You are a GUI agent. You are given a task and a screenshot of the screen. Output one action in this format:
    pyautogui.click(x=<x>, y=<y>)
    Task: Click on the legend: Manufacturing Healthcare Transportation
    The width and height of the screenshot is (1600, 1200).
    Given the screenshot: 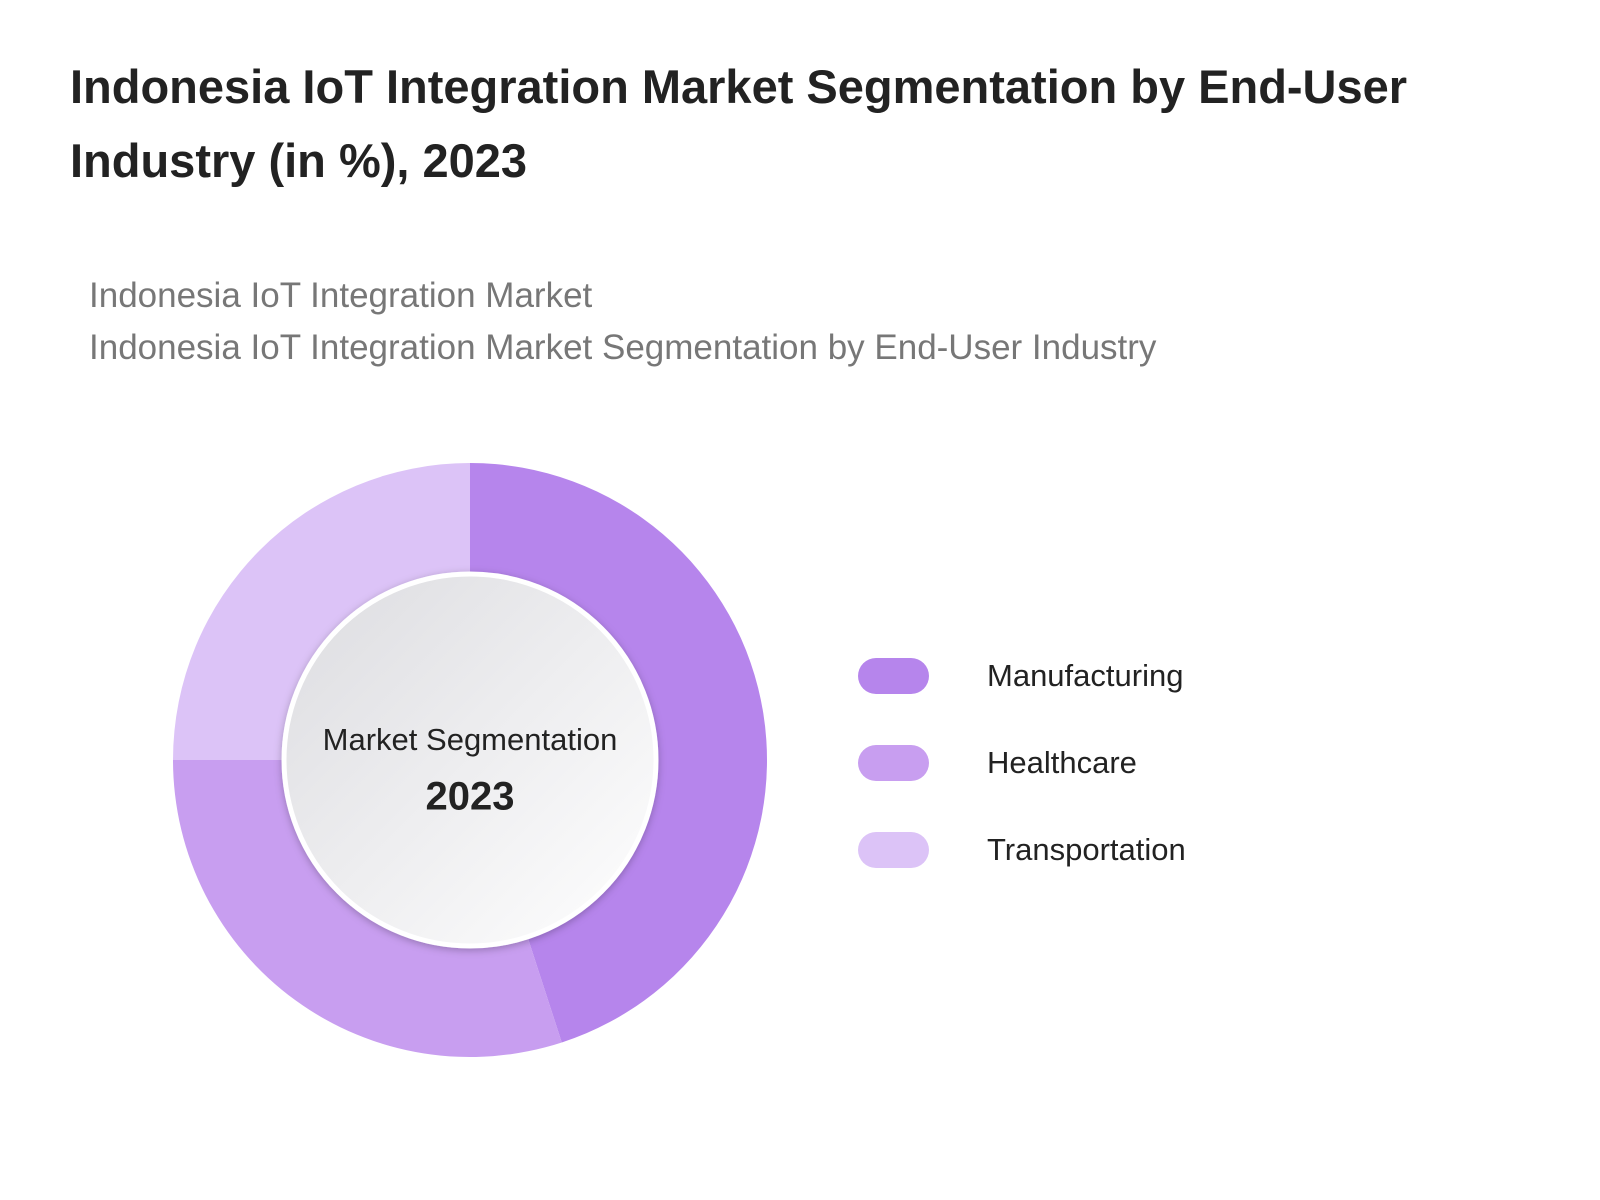 What is the action you would take?
    pyautogui.click(x=1022, y=762)
    